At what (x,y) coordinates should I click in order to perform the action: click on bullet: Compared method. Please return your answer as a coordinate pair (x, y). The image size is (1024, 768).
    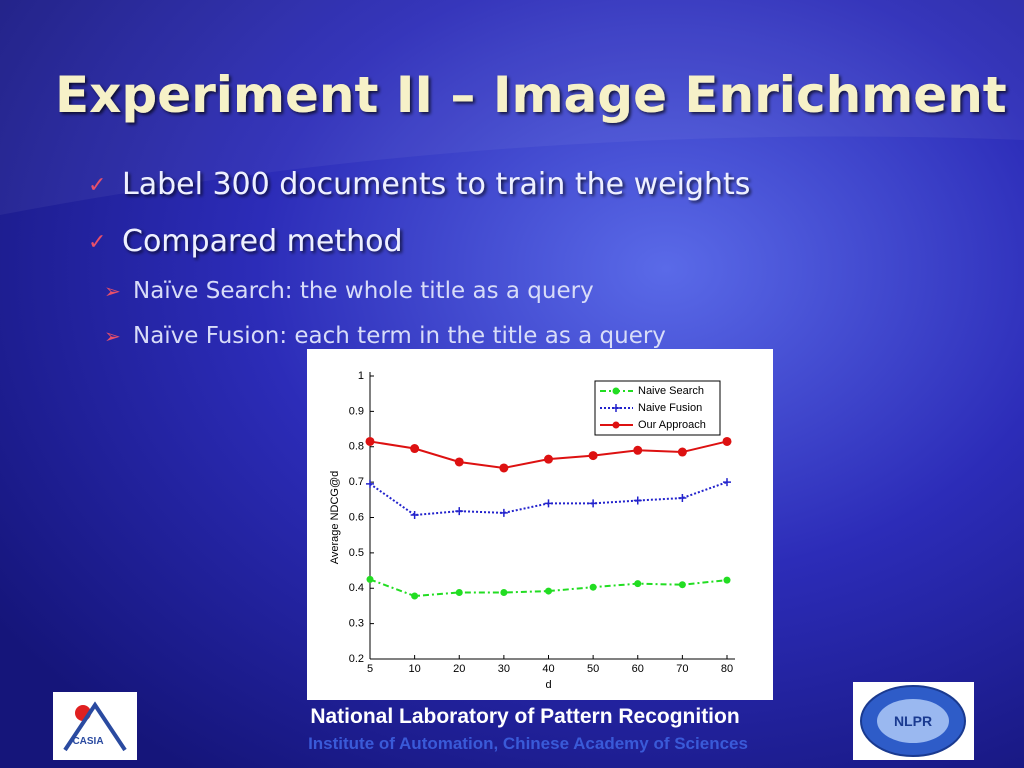
    Looking at the image, I should click on (262, 241).